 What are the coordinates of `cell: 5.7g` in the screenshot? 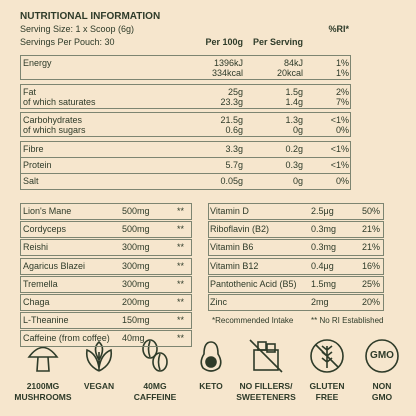 It's located at (234, 164).